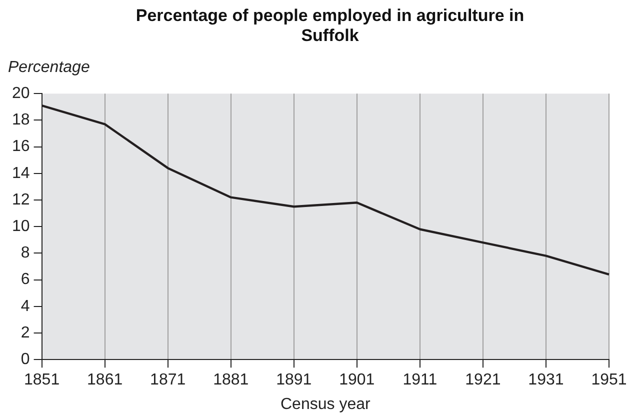 The height and width of the screenshot is (416, 631). Describe the element at coordinates (25, 306) in the screenshot. I see `y-tick-label: 4` at that location.